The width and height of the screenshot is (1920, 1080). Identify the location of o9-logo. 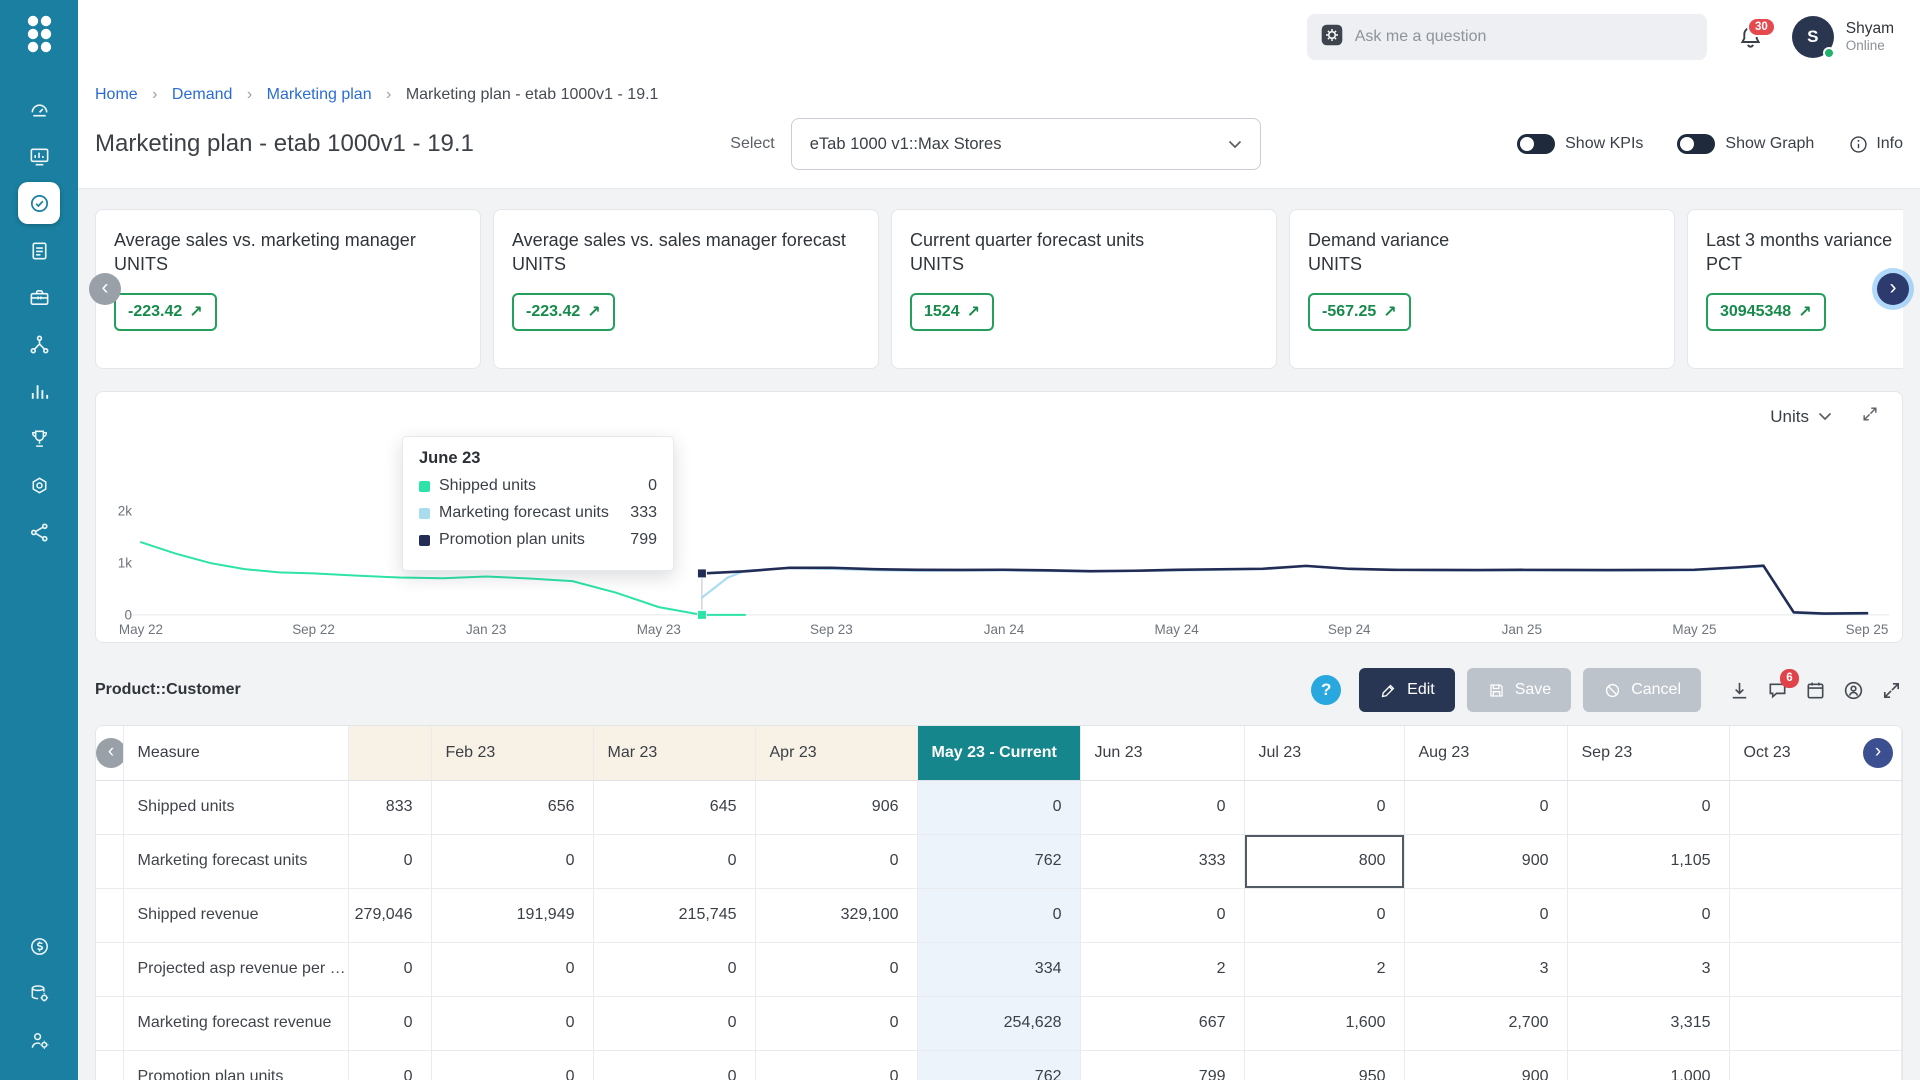
(39, 38).